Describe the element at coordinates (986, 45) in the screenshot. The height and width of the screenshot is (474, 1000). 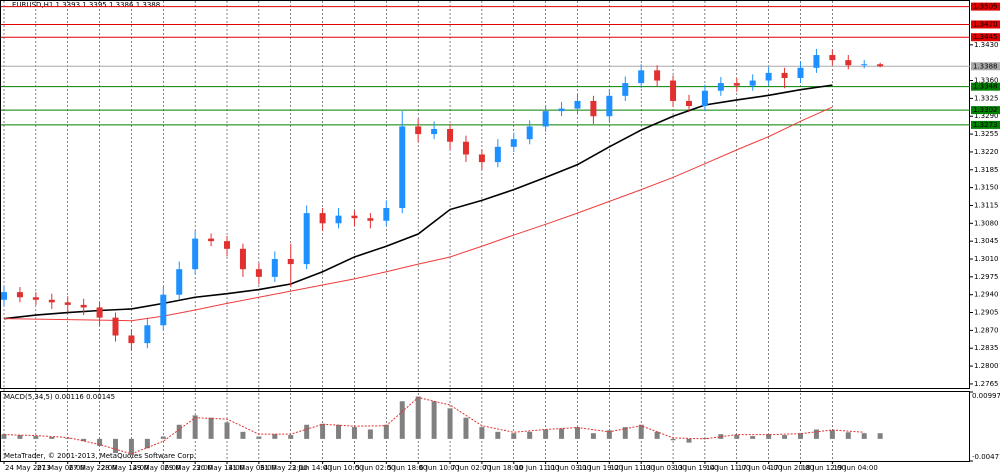
I see `y-tick-label: 1.3430` at that location.